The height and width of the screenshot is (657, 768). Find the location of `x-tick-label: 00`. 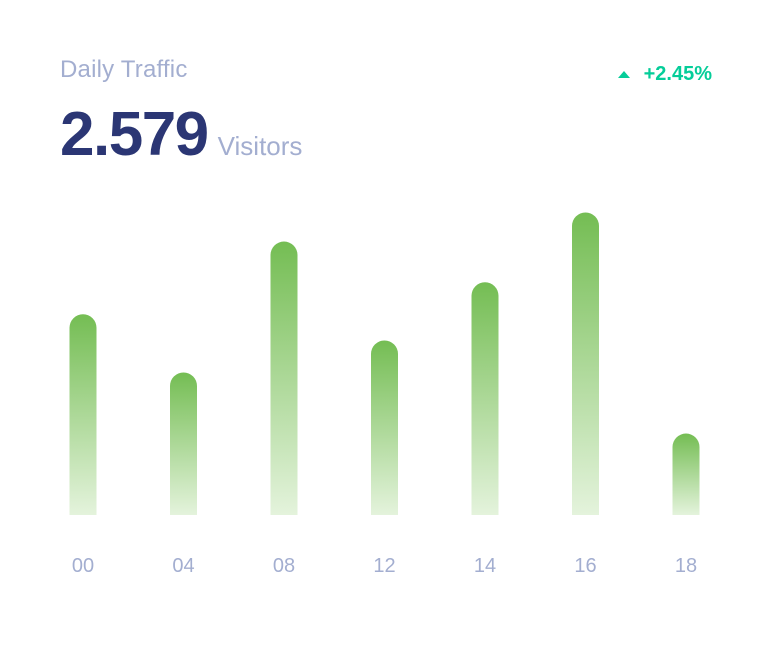

x-tick-label: 00 is located at coordinates (83, 566).